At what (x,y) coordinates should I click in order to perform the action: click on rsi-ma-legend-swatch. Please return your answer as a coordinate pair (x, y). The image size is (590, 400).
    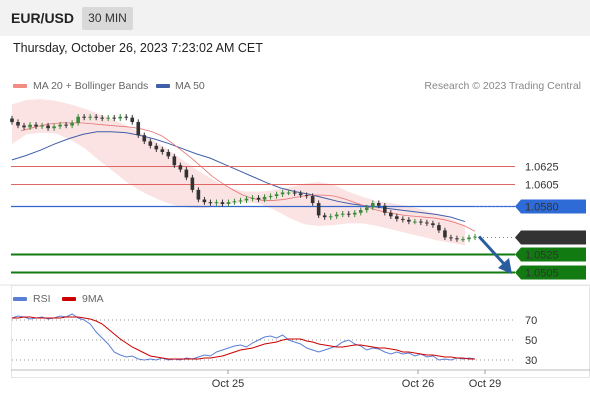
    Looking at the image, I should click on (69, 299).